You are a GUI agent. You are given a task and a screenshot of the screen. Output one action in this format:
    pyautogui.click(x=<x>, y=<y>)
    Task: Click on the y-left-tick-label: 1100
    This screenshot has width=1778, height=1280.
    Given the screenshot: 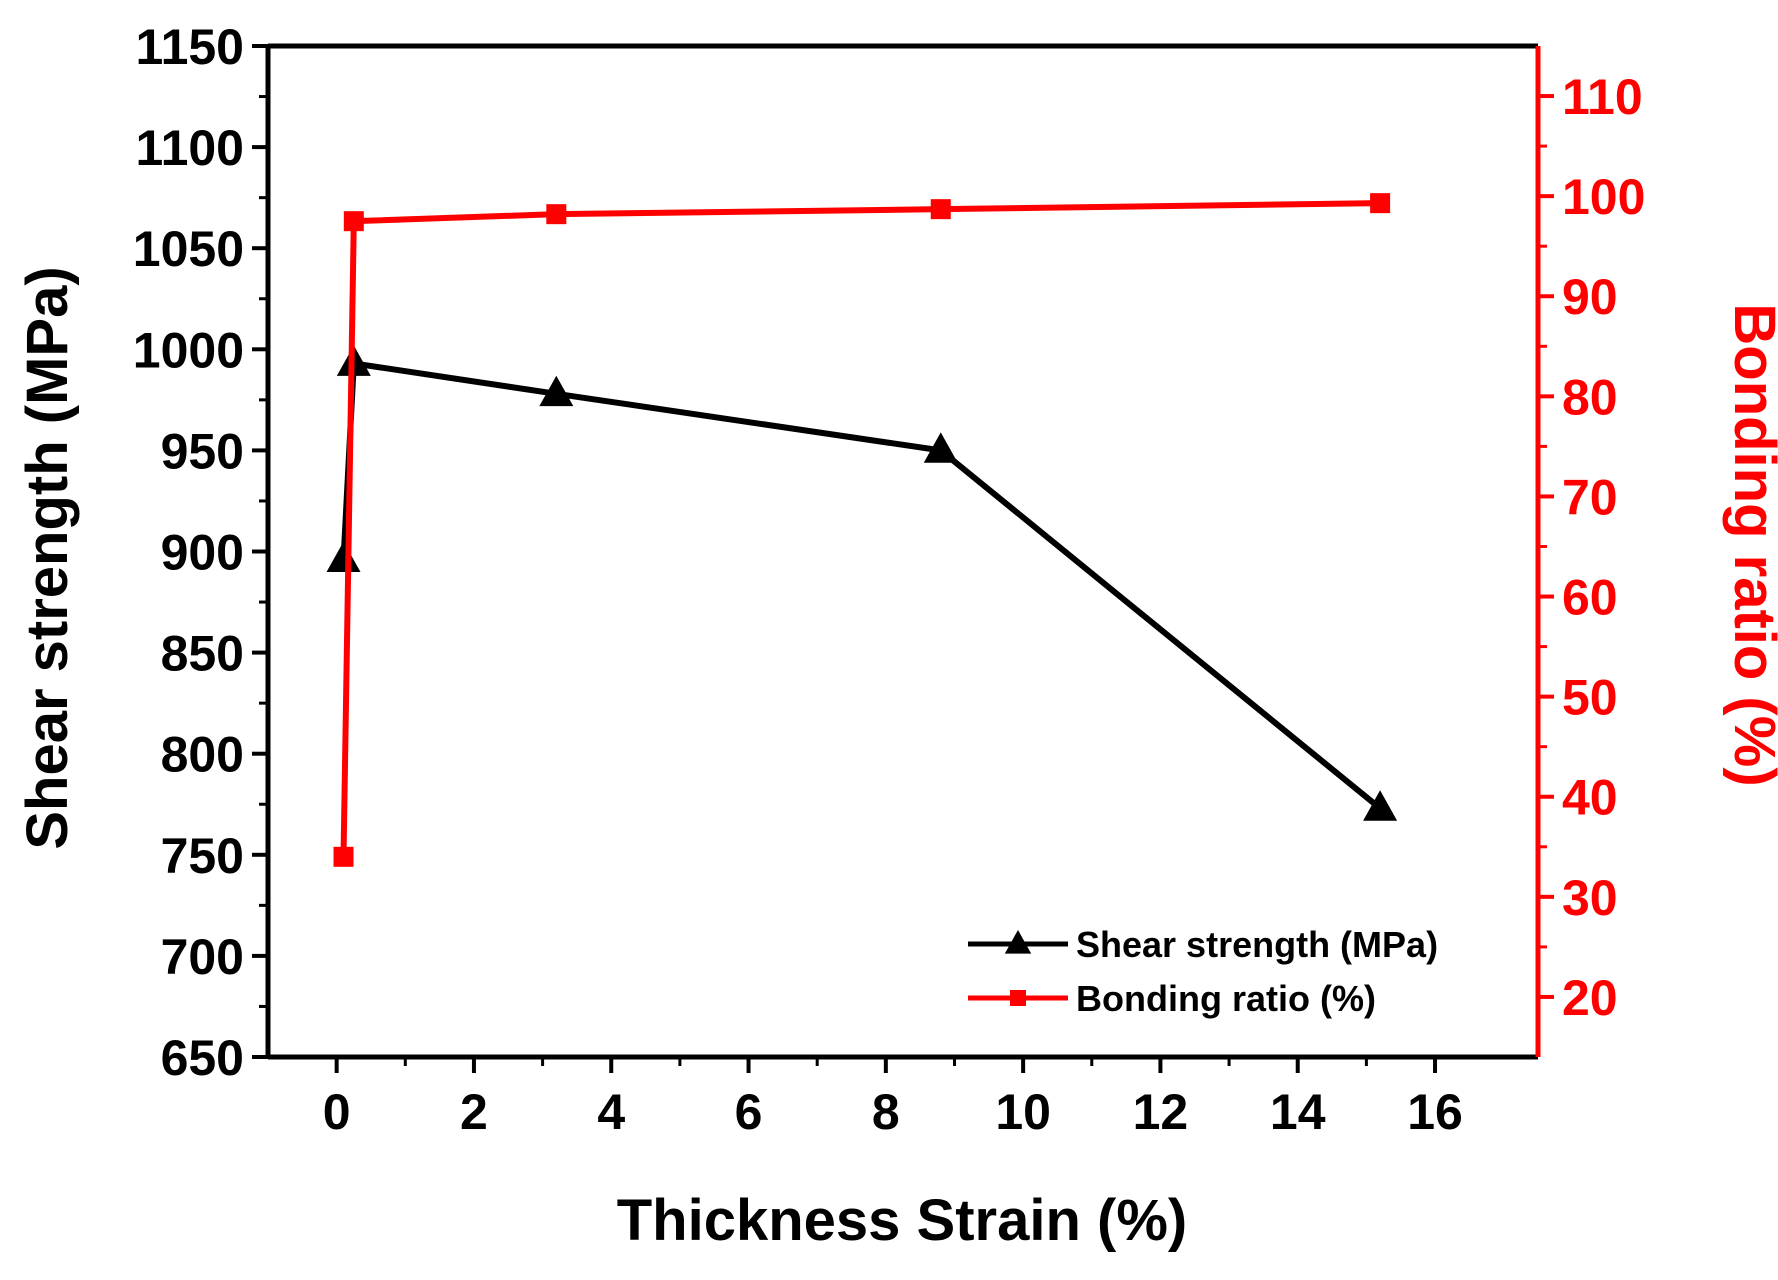 What is the action you would take?
    pyautogui.click(x=190, y=148)
    